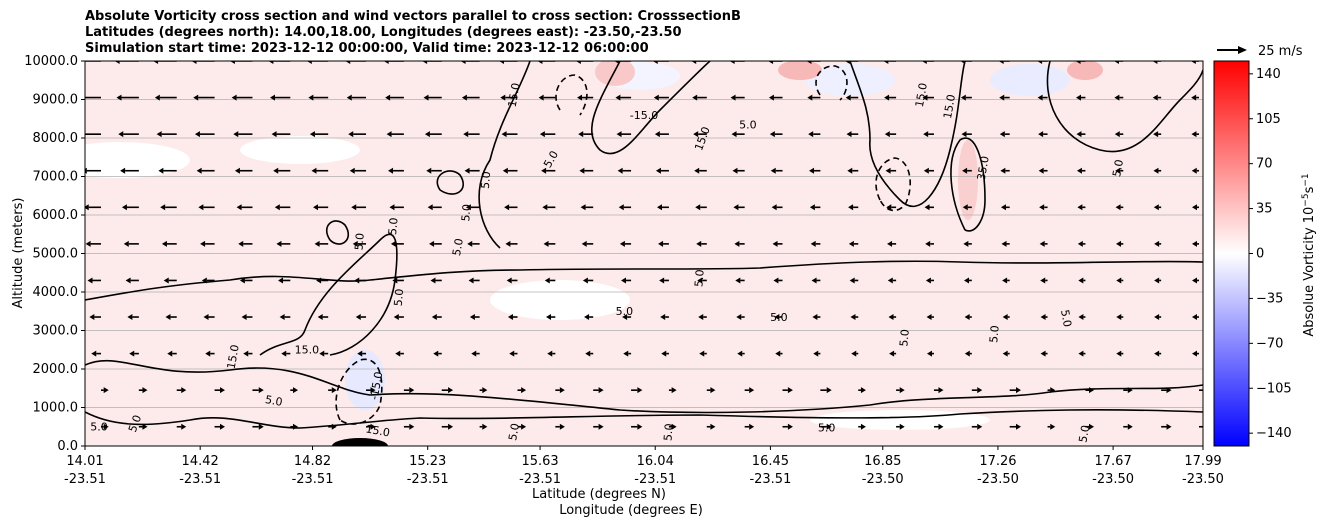 The width and height of the screenshot is (1332, 526). Describe the element at coordinates (631, 510) in the screenshot. I see `x-axis-label-lon: Longitude (degrees E)` at that location.